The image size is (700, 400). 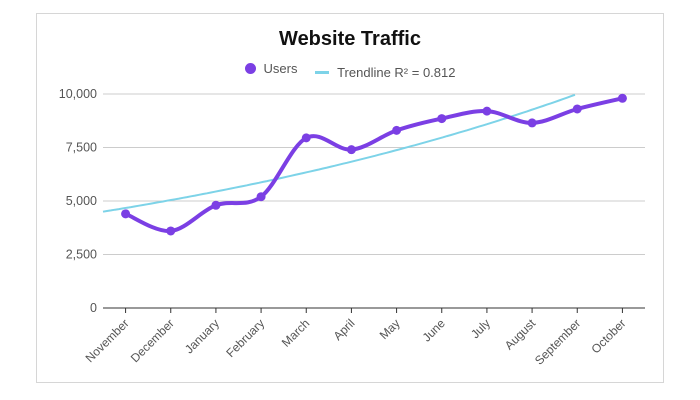 What do you see at coordinates (250, 68) in the screenshot?
I see `legend-users-marker` at bounding box center [250, 68].